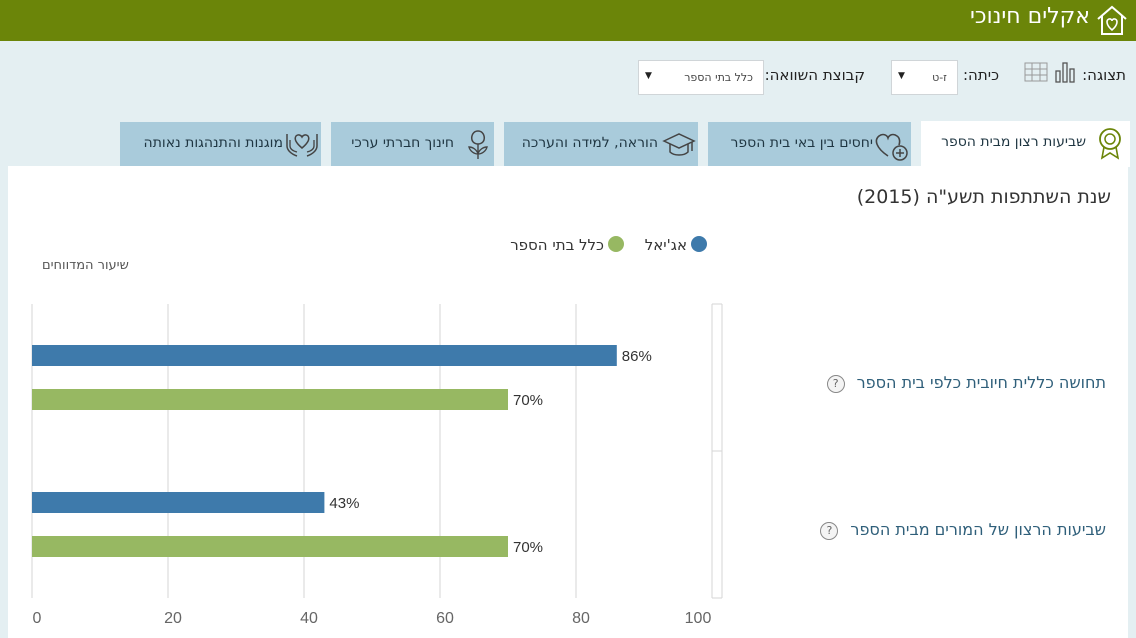 The width and height of the screenshot is (1136, 638). I want to click on legend-label: כלל בתי הספר, so click(557, 245).